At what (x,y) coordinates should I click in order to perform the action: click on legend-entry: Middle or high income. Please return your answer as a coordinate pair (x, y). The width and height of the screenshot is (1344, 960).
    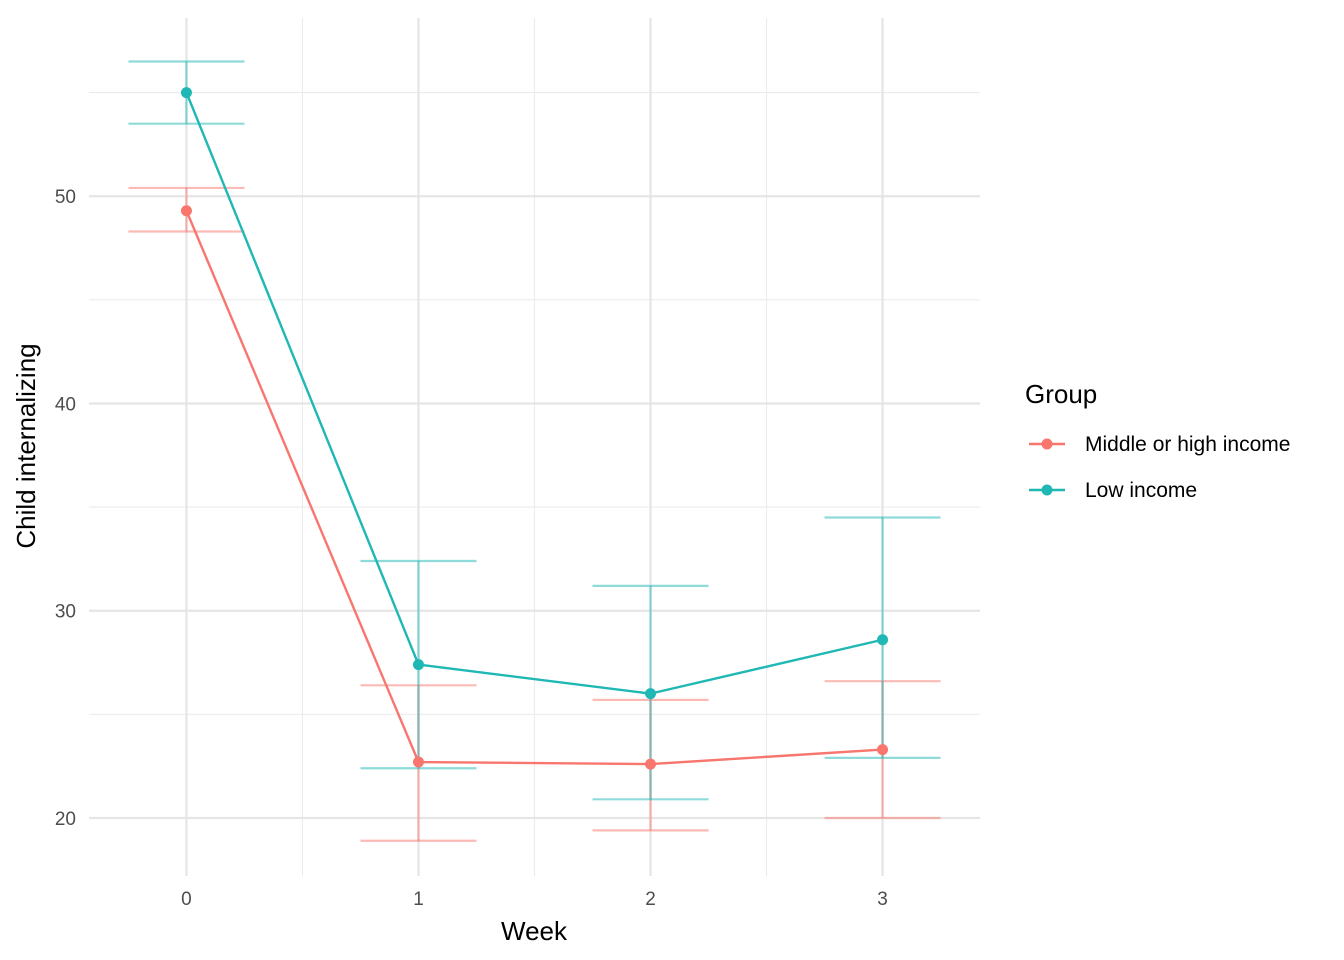
    Looking at the image, I should click on (1159, 444).